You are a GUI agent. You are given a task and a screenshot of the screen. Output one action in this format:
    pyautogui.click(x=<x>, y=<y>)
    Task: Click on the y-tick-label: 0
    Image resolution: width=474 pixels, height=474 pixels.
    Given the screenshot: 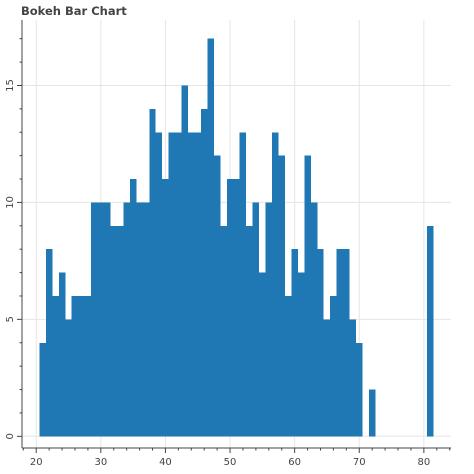 What is the action you would take?
    pyautogui.click(x=10, y=436)
    